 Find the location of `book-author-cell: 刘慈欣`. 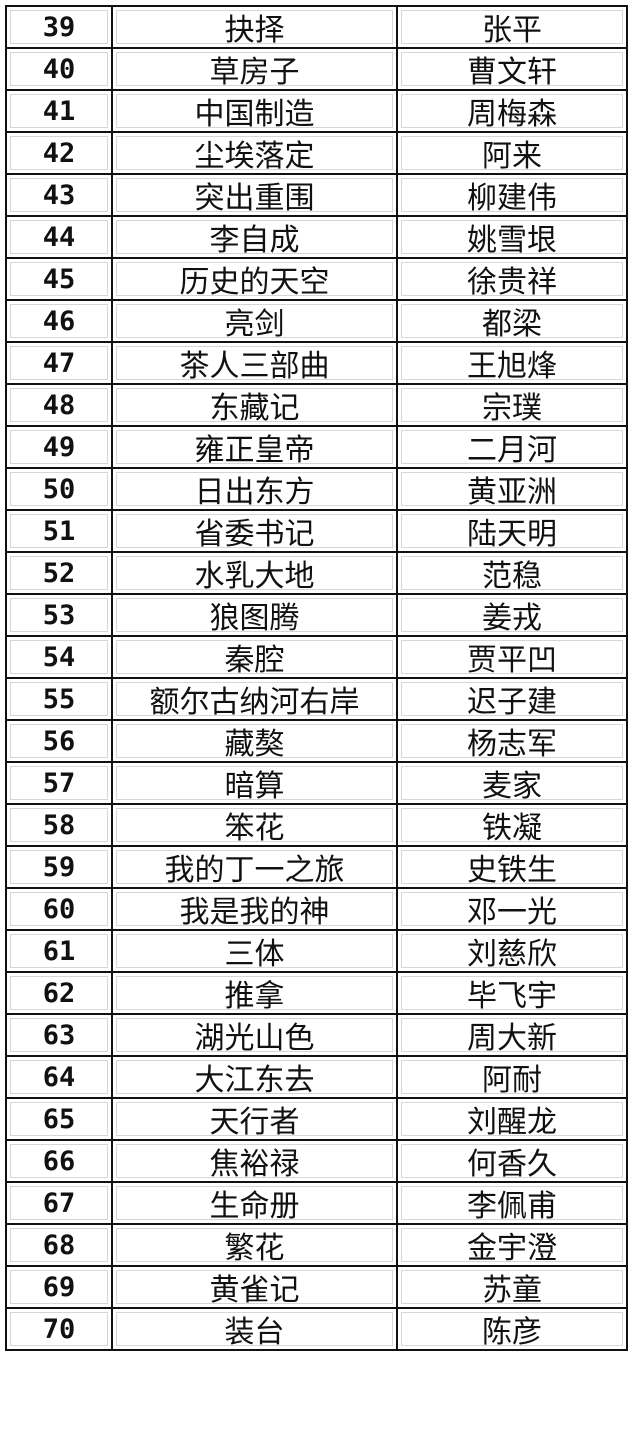

book-author-cell: 刘慈欣 is located at coordinates (512, 951).